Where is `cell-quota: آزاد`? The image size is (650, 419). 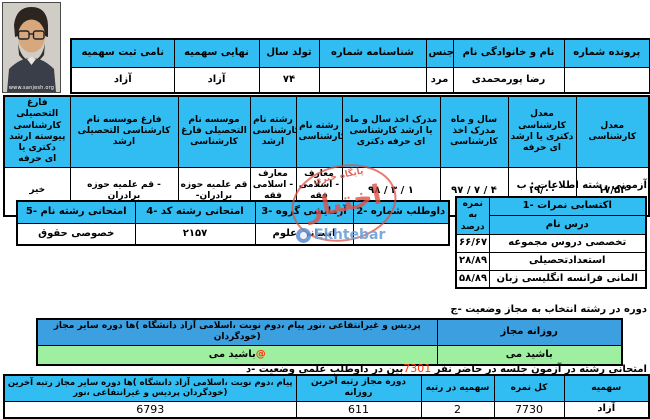 cell-quota: آزاد is located at coordinates (606, 409).